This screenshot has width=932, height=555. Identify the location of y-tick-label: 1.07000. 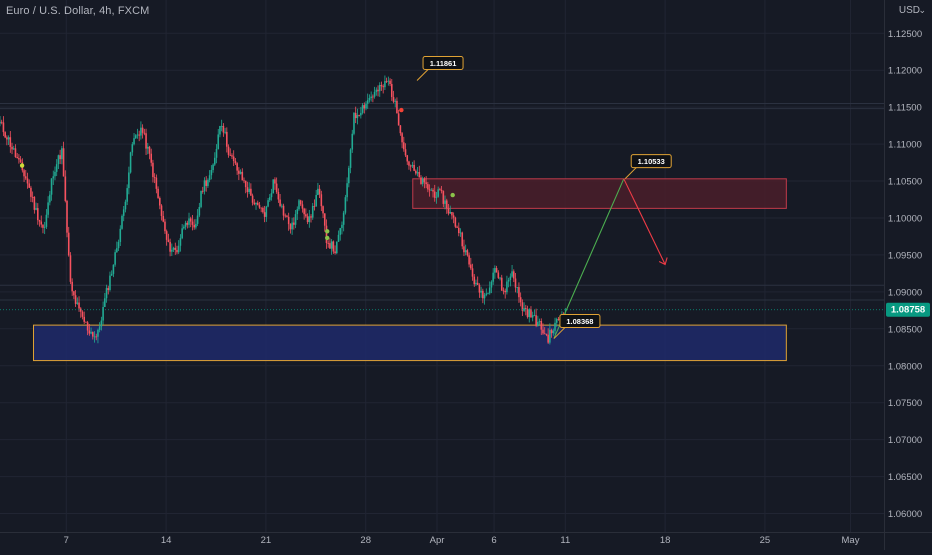
(905, 440).